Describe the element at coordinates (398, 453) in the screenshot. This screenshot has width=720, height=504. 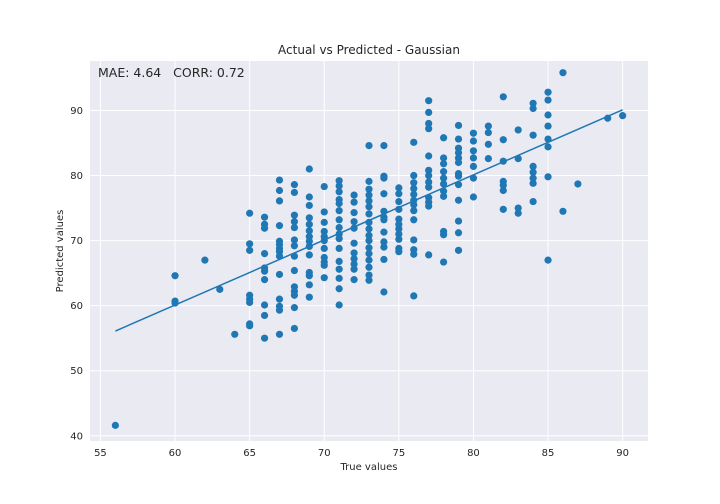
I see `x-tick-label: 75` at that location.